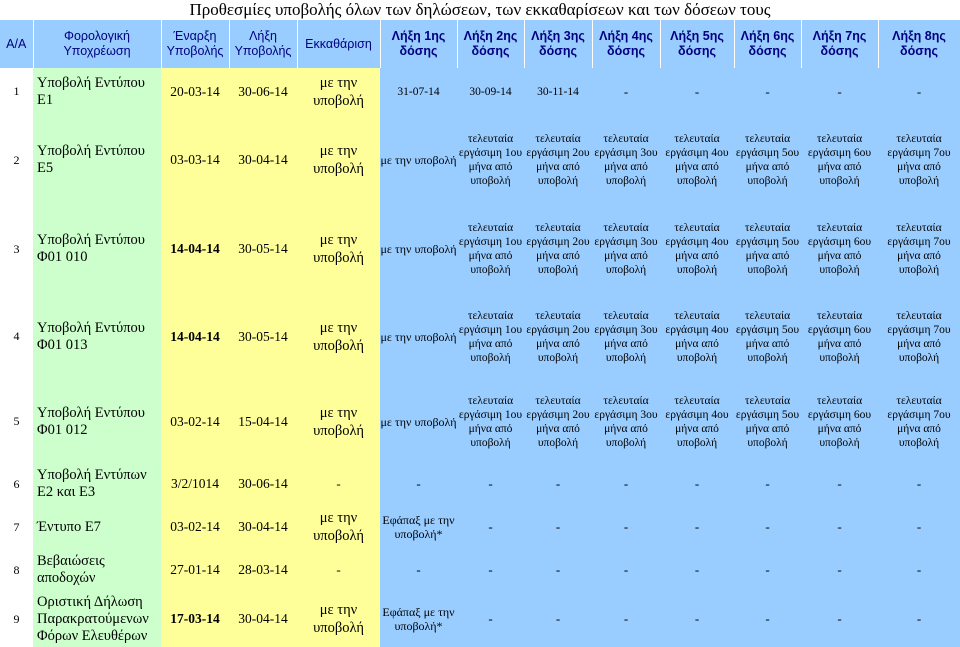 This screenshot has width=960, height=647. I want to click on row-number: 1, so click(16, 91).